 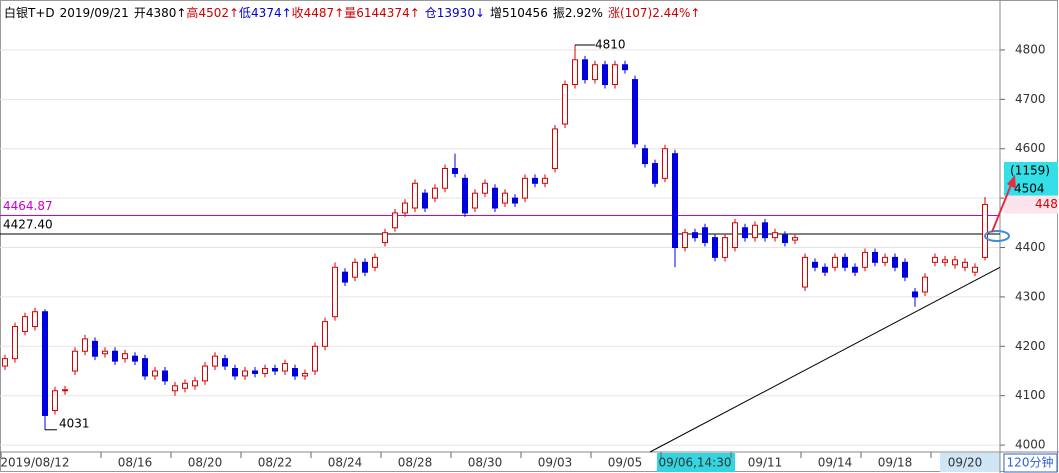 What do you see at coordinates (29, 12) in the screenshot?
I see `header-item: 白银T+D` at bounding box center [29, 12].